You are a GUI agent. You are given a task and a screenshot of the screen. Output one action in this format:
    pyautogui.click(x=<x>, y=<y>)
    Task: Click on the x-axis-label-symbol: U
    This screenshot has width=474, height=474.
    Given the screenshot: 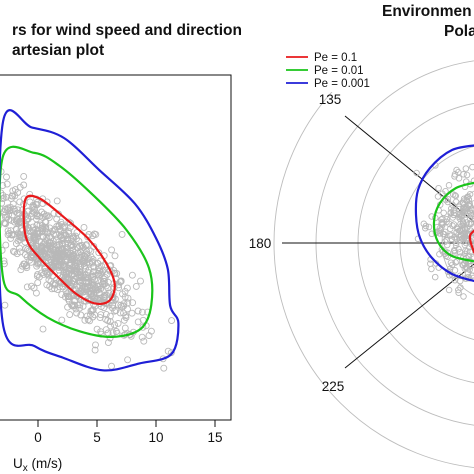 What is the action you would take?
    pyautogui.click(x=18, y=463)
    